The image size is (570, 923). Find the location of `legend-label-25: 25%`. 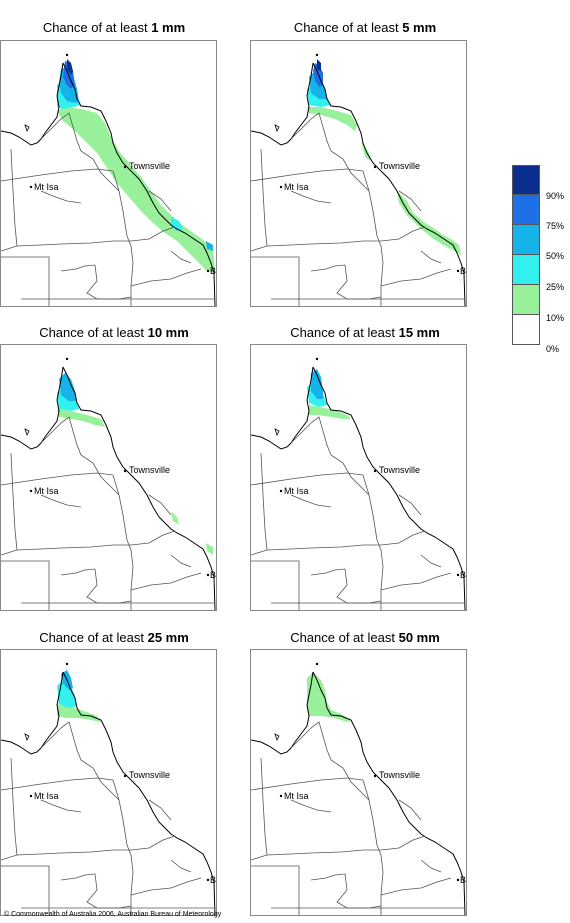

legend-label-25: 25% is located at coordinates (555, 287).